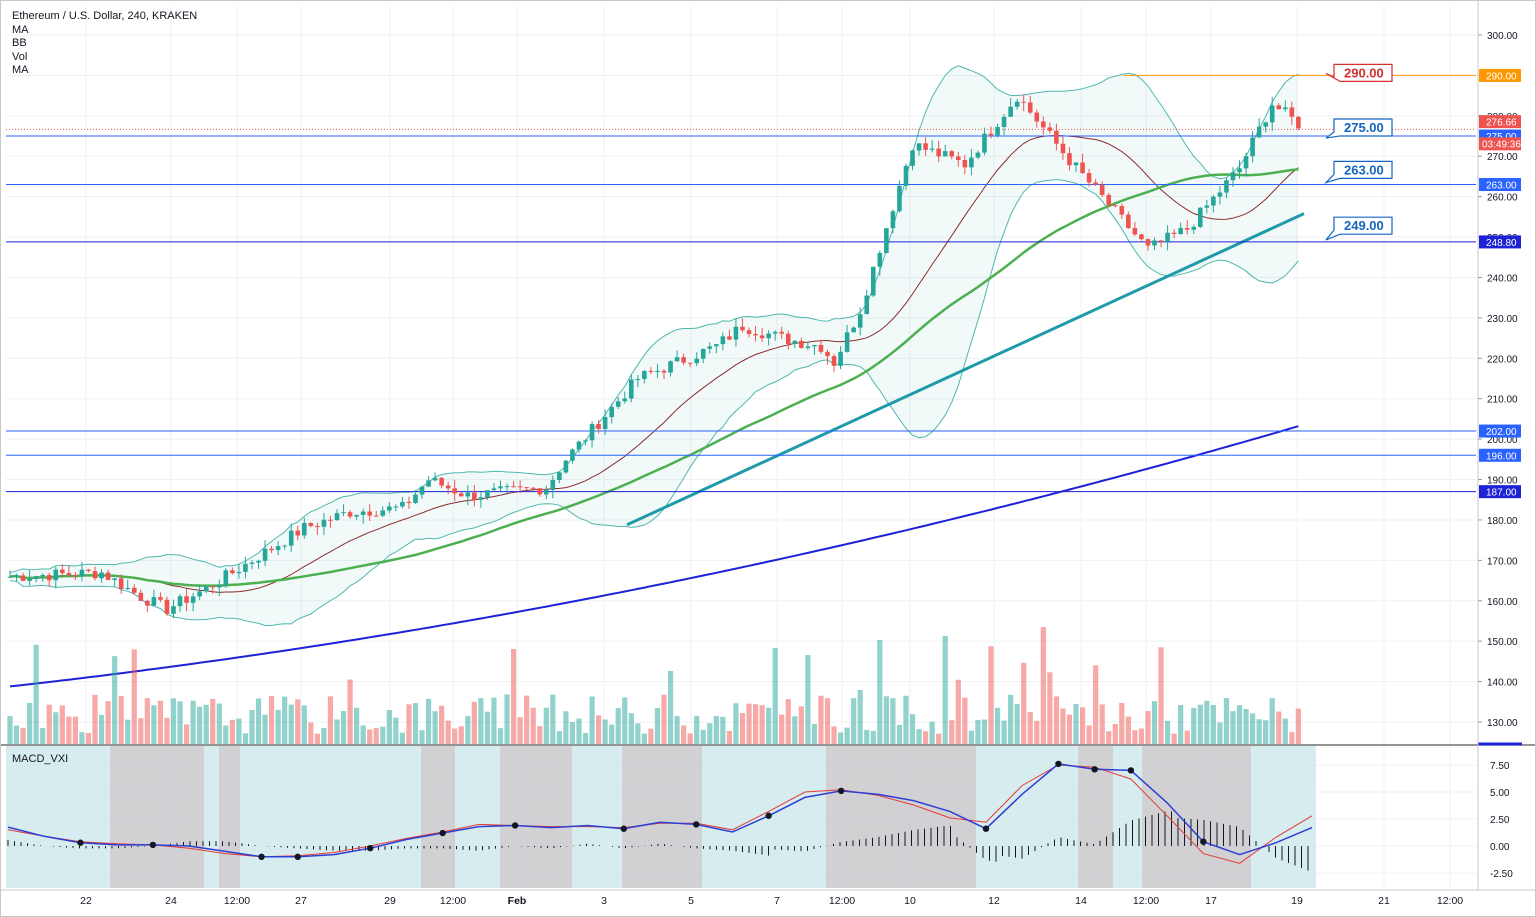  What do you see at coordinates (20, 70) in the screenshot?
I see `indicator-ma-2: MA` at bounding box center [20, 70].